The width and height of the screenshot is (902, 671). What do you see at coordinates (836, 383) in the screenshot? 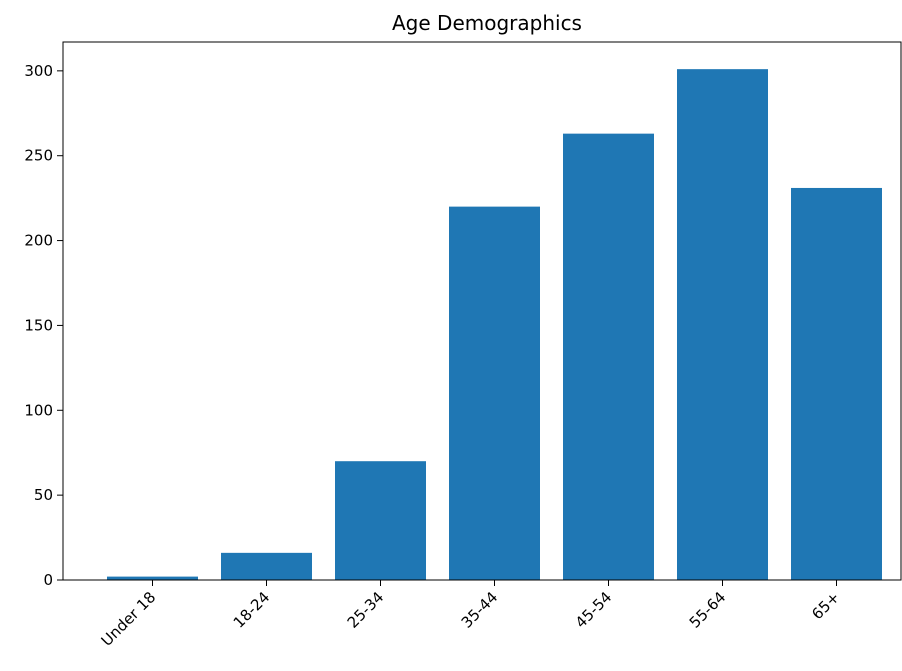
I see `bar-65-` at bounding box center [836, 383].